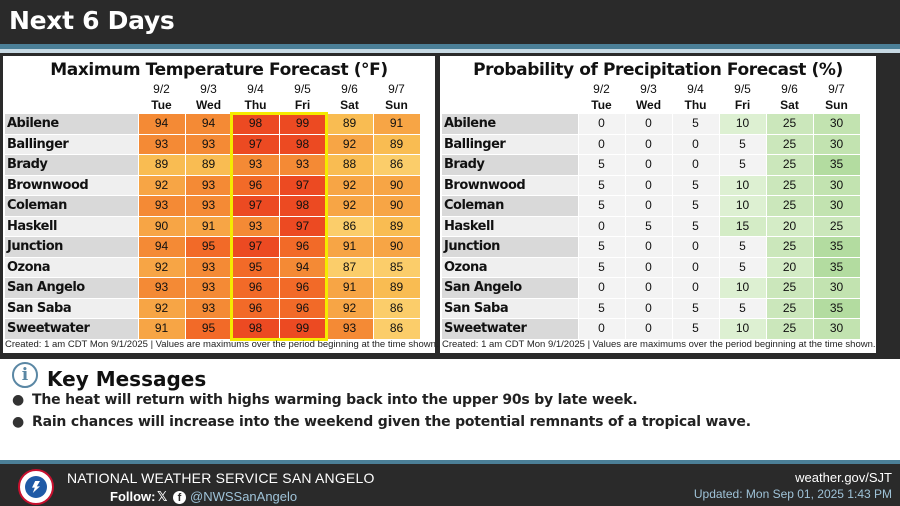 Image resolution: width=900 pixels, height=506 pixels. Describe the element at coordinates (219, 70) in the screenshot. I see `temperature-title: Maximum Temperature Forecast (°F)` at that location.